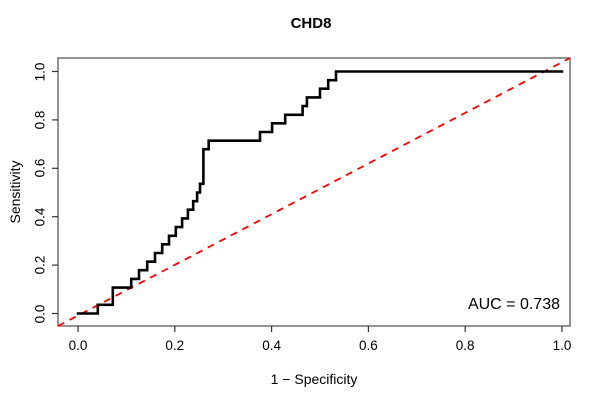 Image resolution: width=600 pixels, height=400 pixels. Describe the element at coordinates (175, 345) in the screenshot. I see `x-tick-label: 0.2` at that location.